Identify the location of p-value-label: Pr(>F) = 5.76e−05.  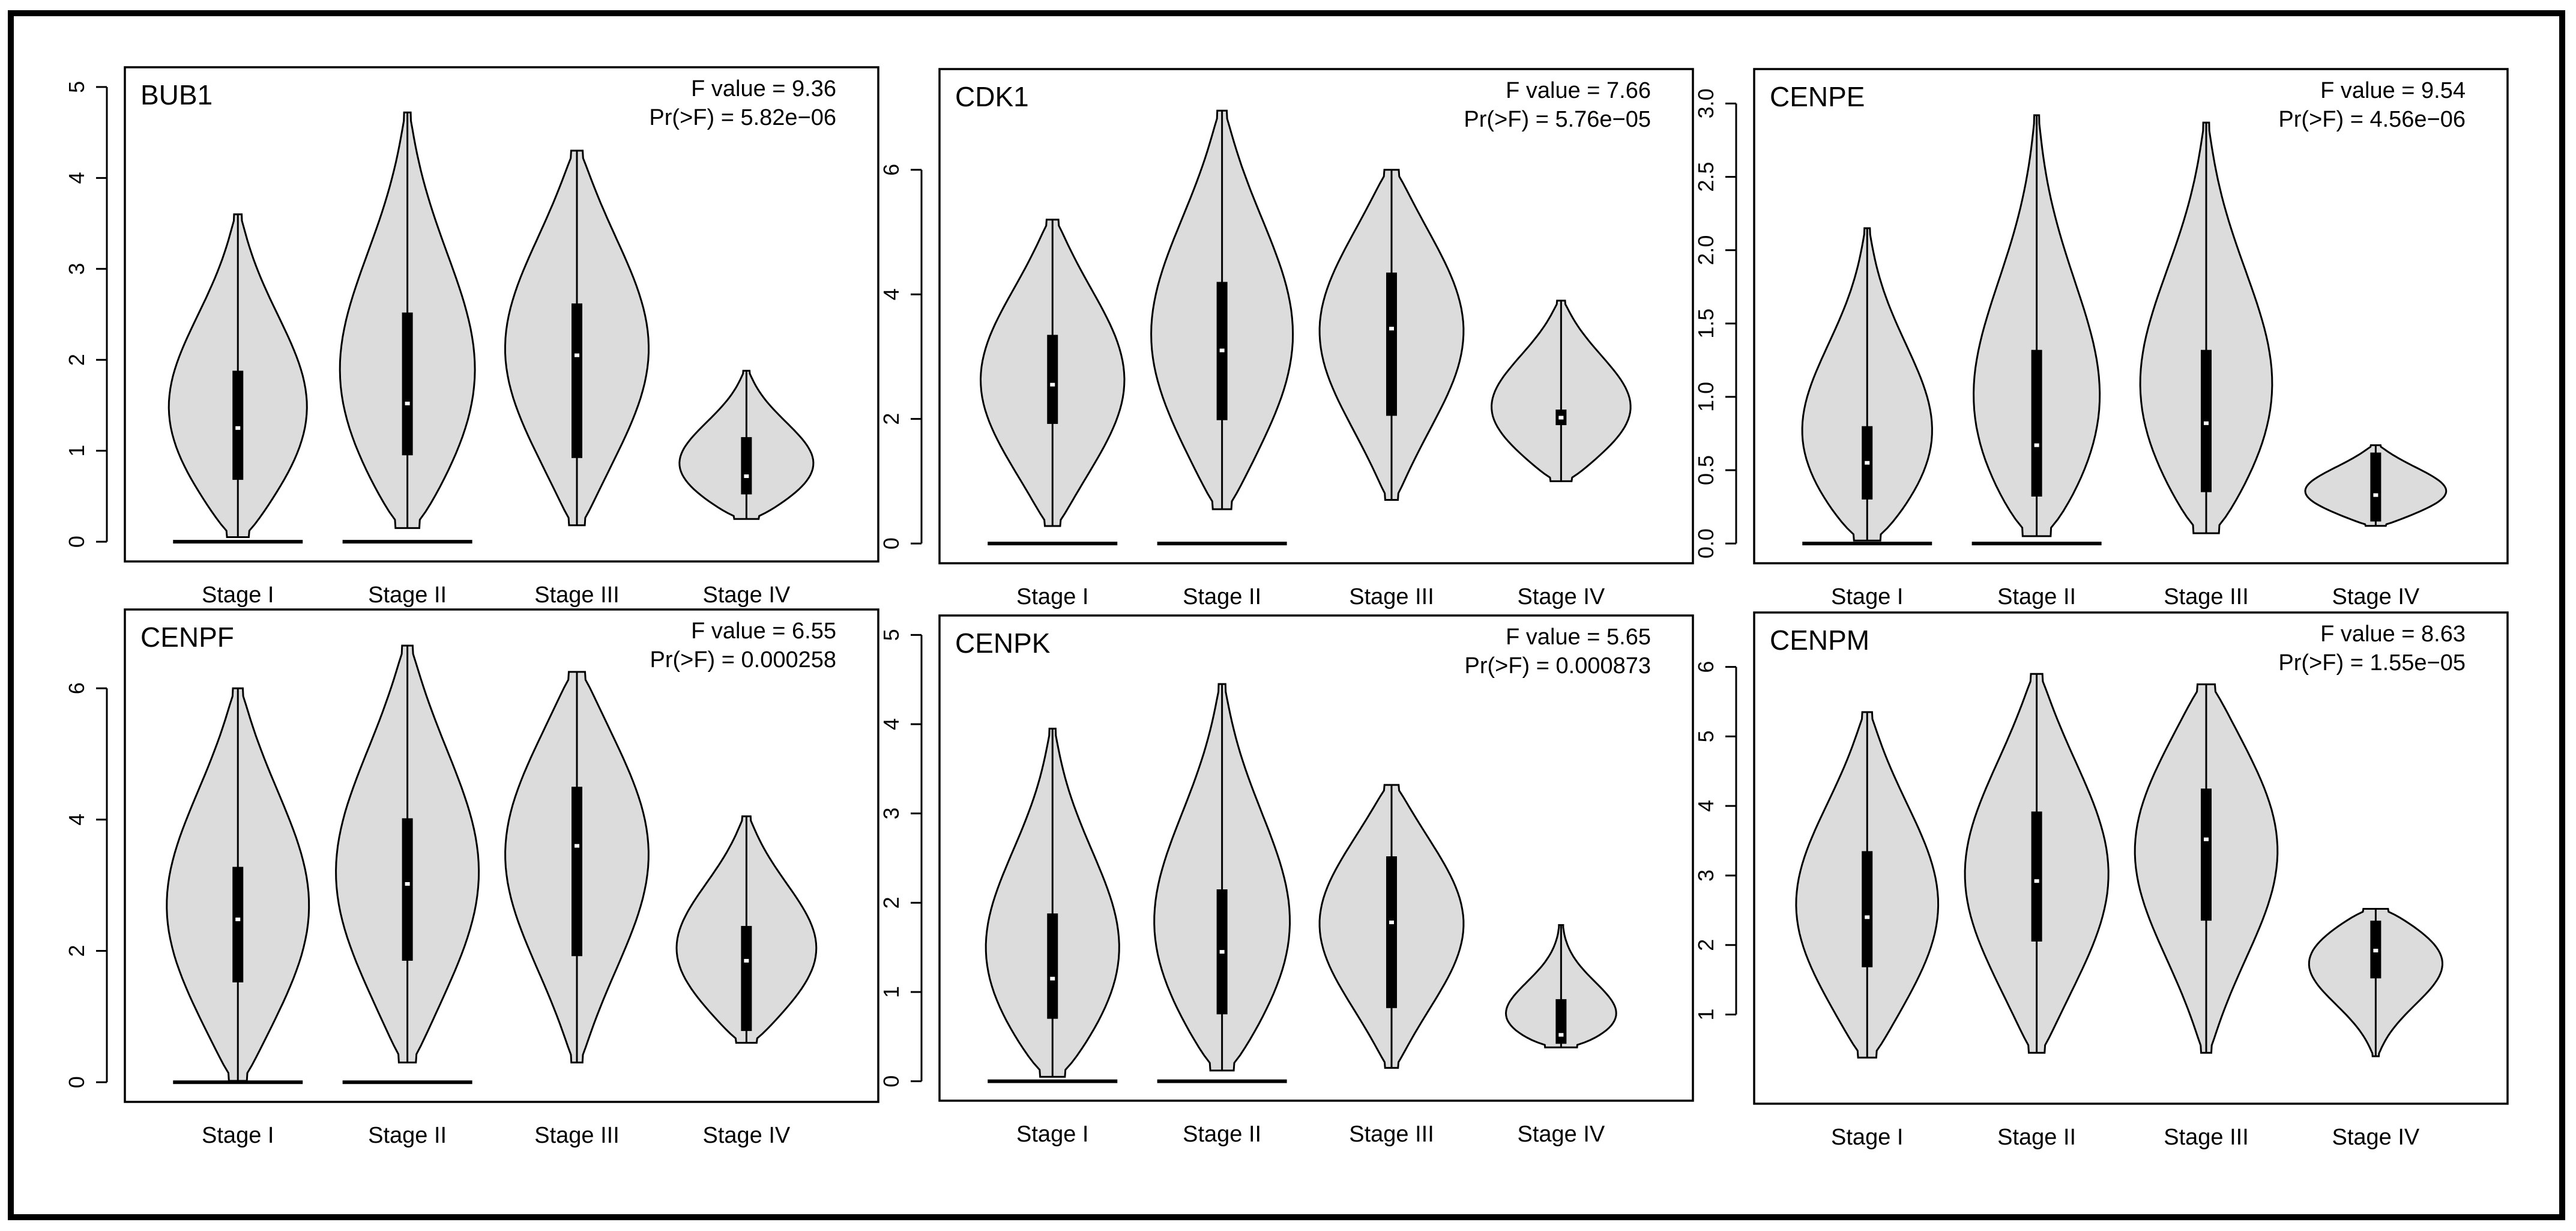
(1557, 119).